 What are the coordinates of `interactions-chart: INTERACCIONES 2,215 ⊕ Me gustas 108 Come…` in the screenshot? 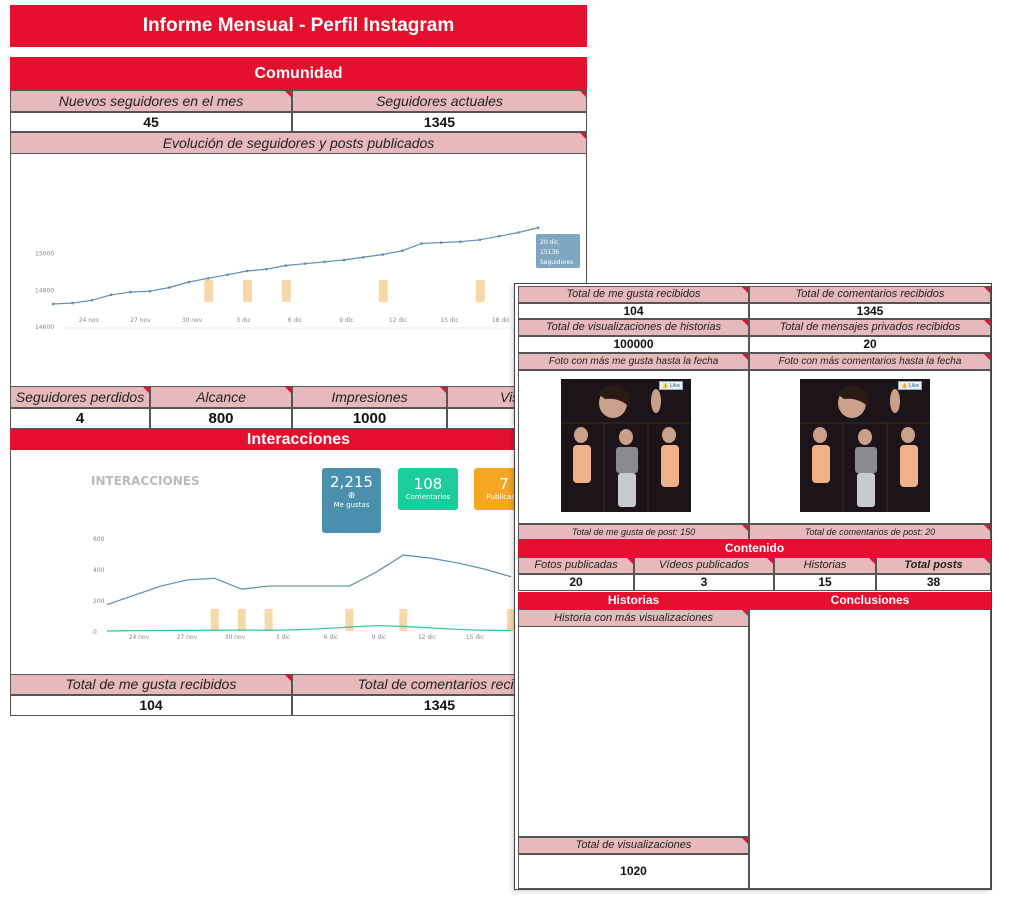 It's located at (298, 562).